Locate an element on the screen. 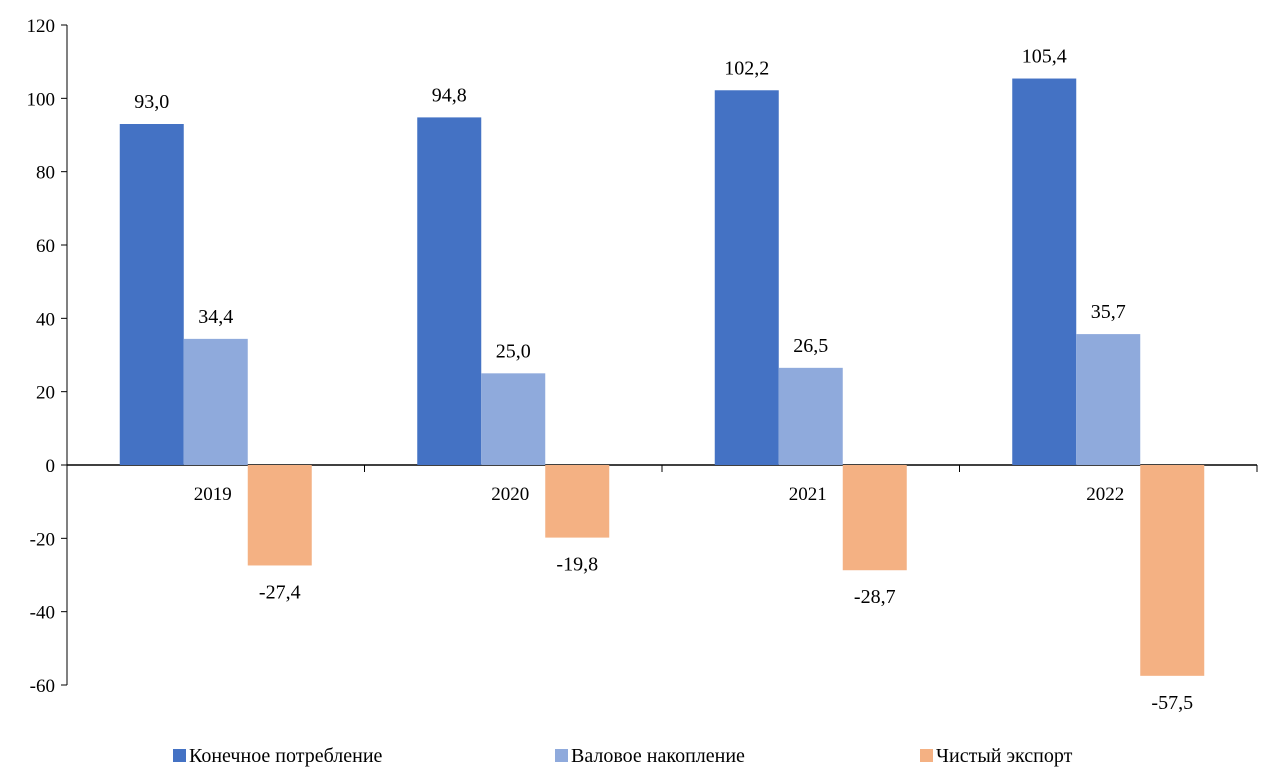 Image resolution: width=1274 pixels, height=771 pixels. y-tick-label: 60 is located at coordinates (45, 246).